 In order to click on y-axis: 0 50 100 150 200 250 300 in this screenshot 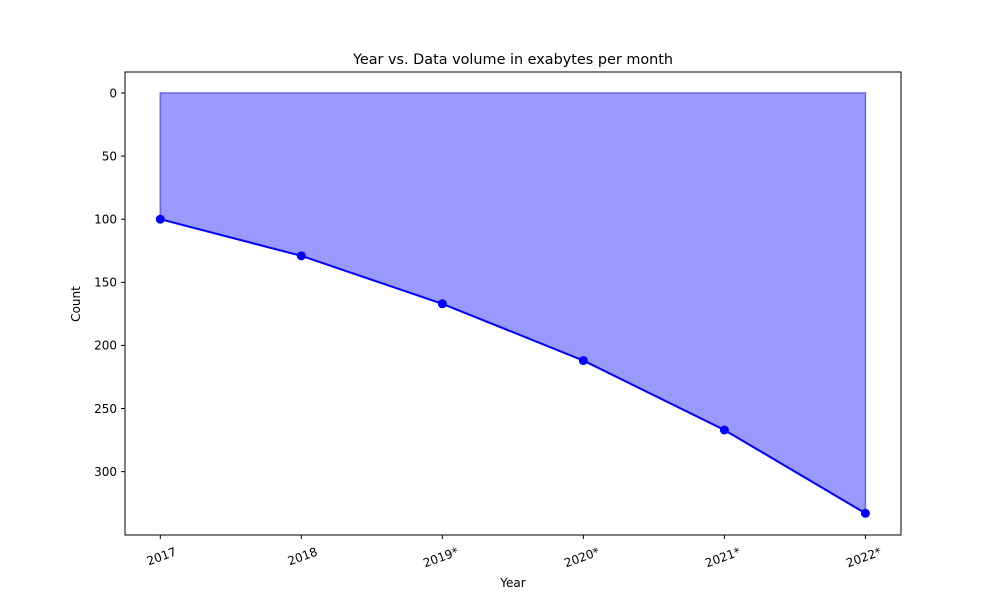, I will do `click(109, 282)`.